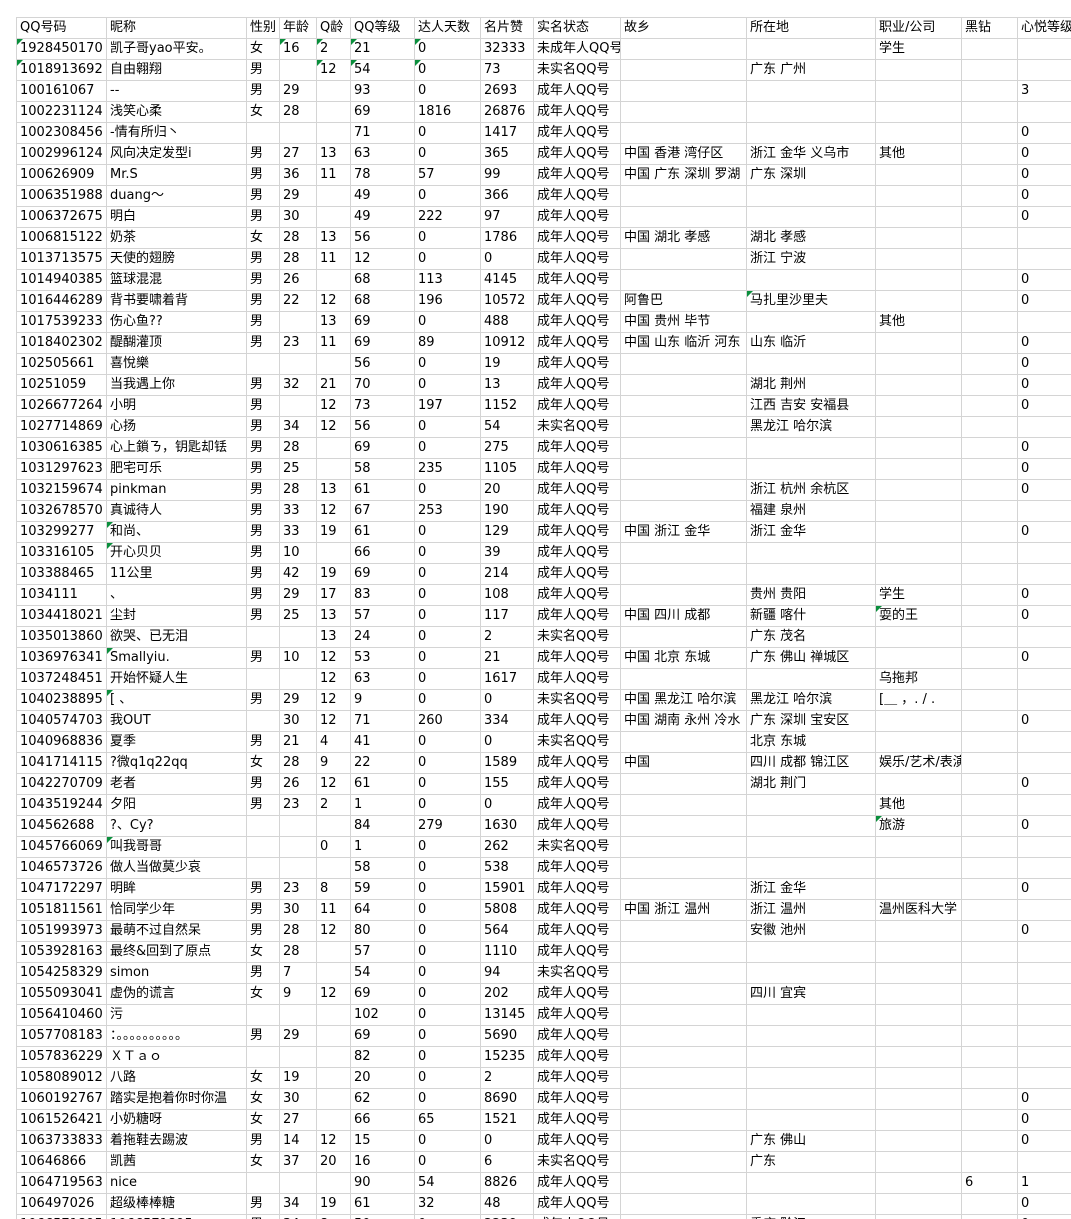 This screenshot has width=1071, height=1219. What do you see at coordinates (507, 595) in the screenshot?
I see `cell-cardlikes: 108` at bounding box center [507, 595].